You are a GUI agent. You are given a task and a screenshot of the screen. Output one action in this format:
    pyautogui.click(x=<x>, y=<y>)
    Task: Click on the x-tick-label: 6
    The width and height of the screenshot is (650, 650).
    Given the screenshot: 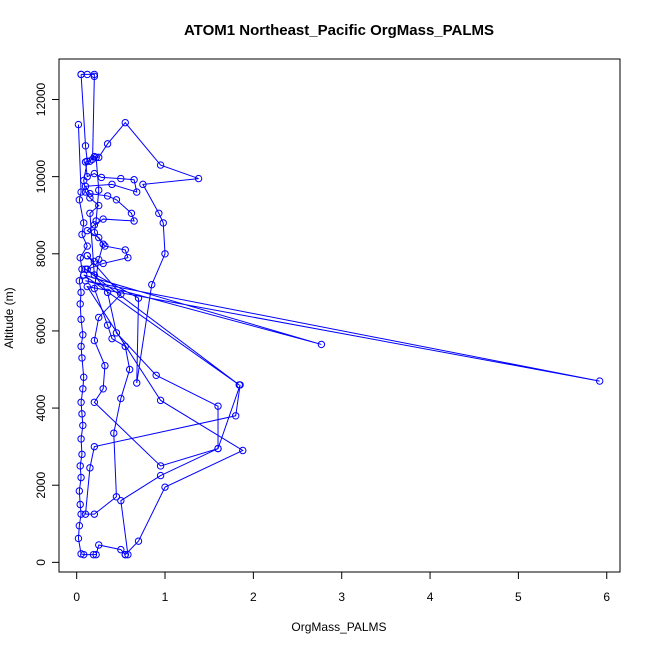 What is the action you would take?
    pyautogui.click(x=606, y=597)
    